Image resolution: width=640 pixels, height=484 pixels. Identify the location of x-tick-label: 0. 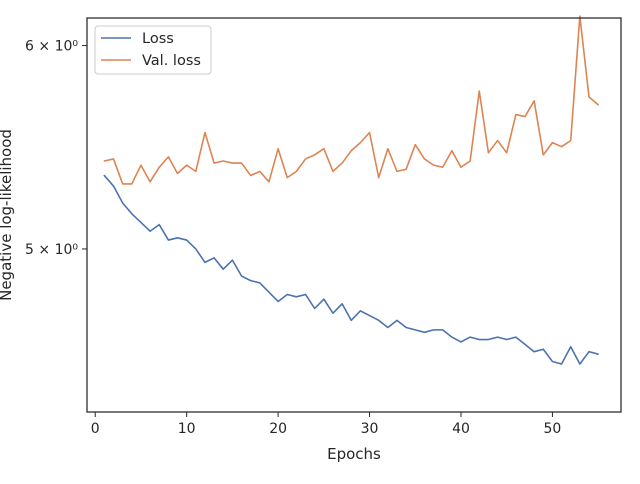
(95, 429).